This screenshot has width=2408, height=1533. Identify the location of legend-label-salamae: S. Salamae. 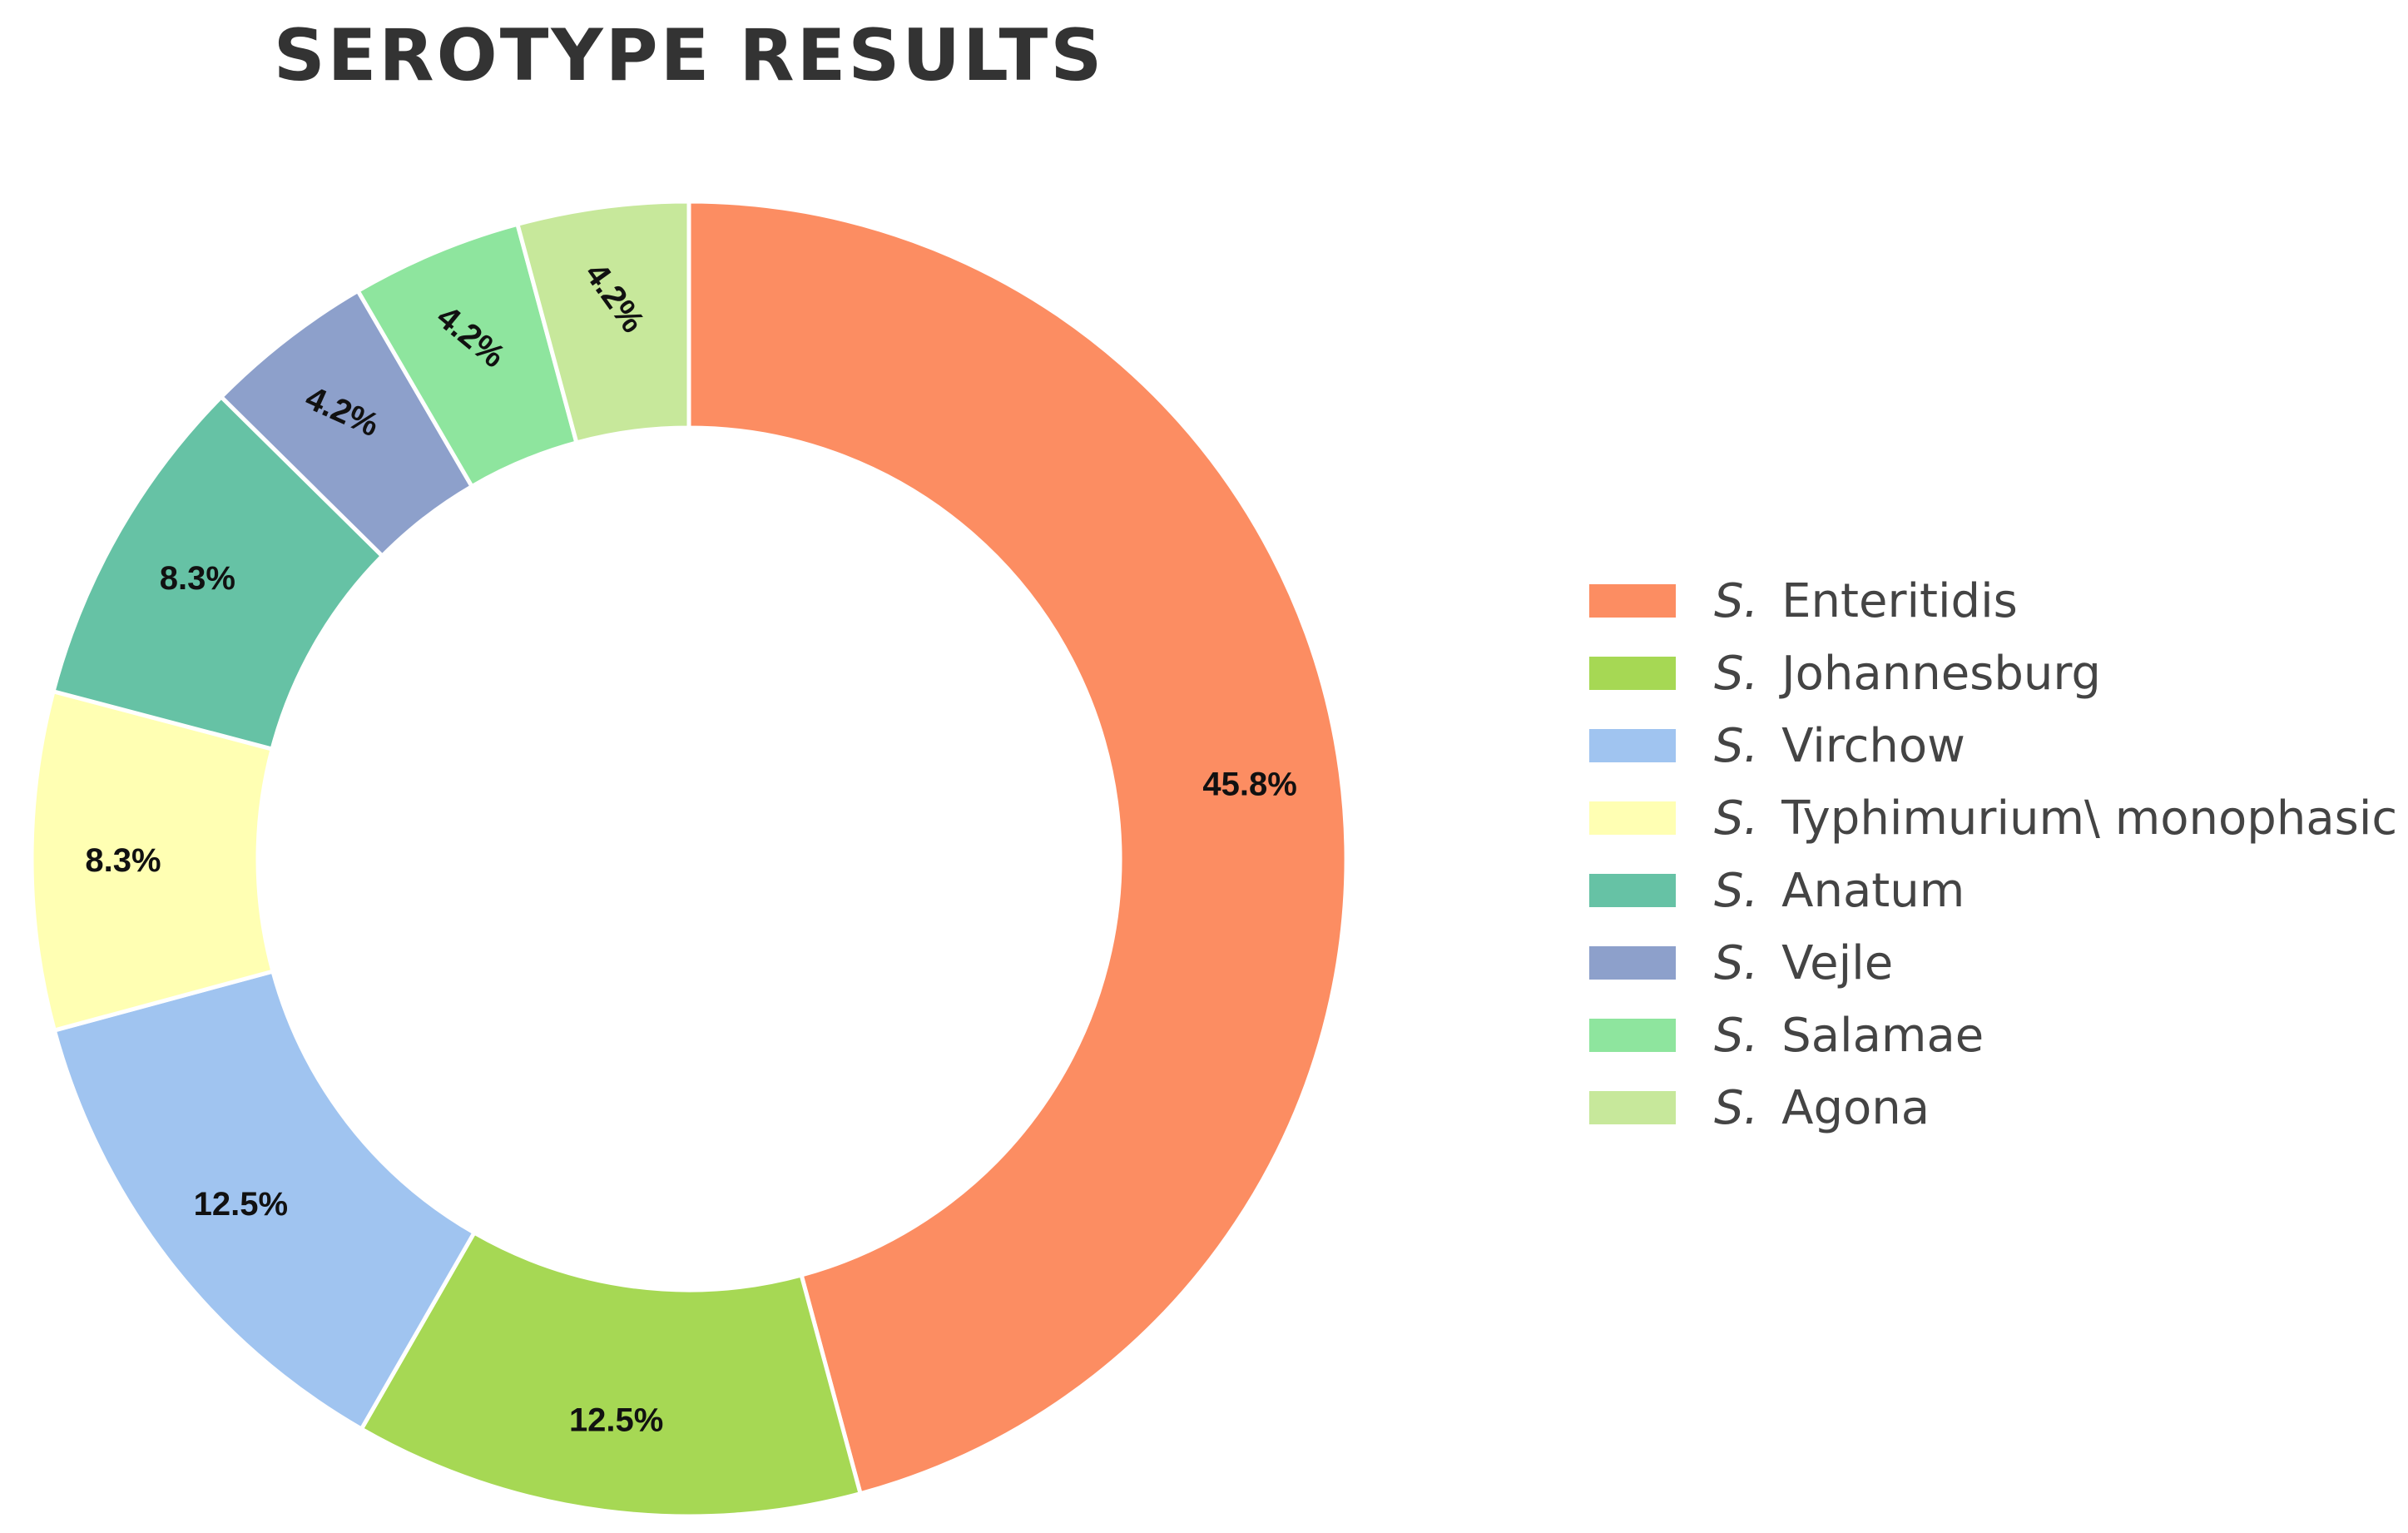
(1849, 1036).